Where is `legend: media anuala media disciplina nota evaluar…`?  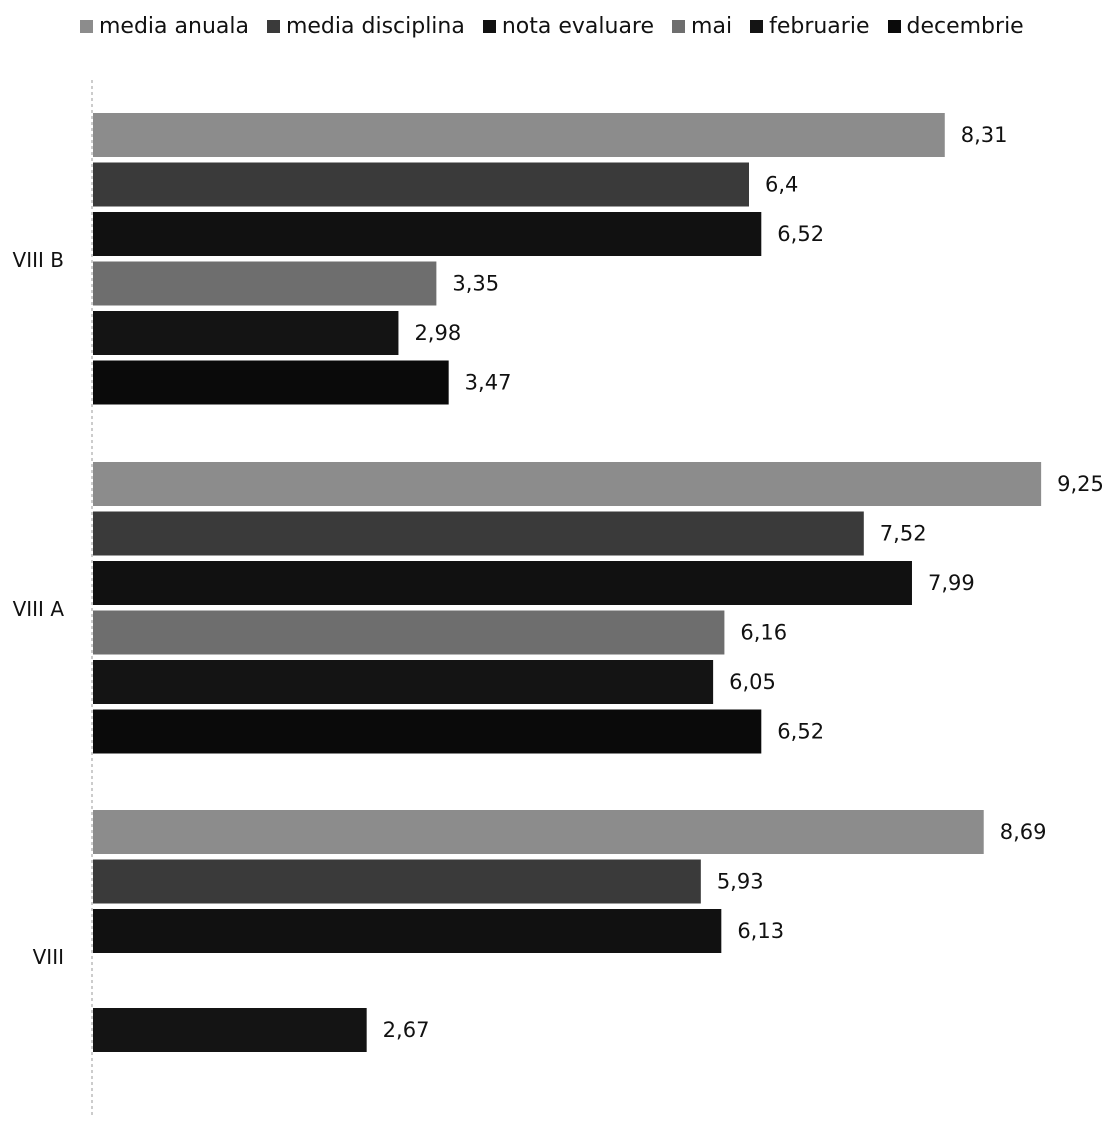
legend: media anuala media disciplina nota evaluar… is located at coordinates (552, 26).